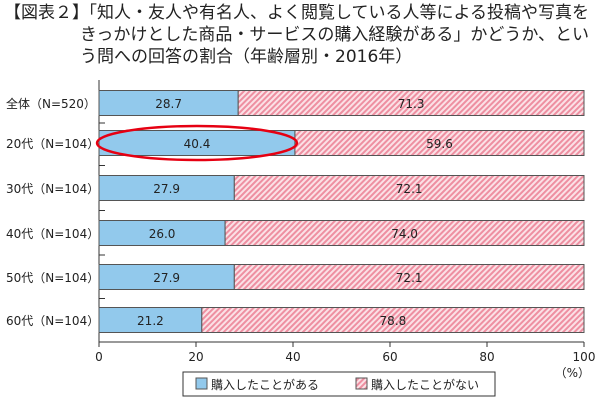  Describe the element at coordinates (339, 384) in the screenshot. I see `legend` at that location.